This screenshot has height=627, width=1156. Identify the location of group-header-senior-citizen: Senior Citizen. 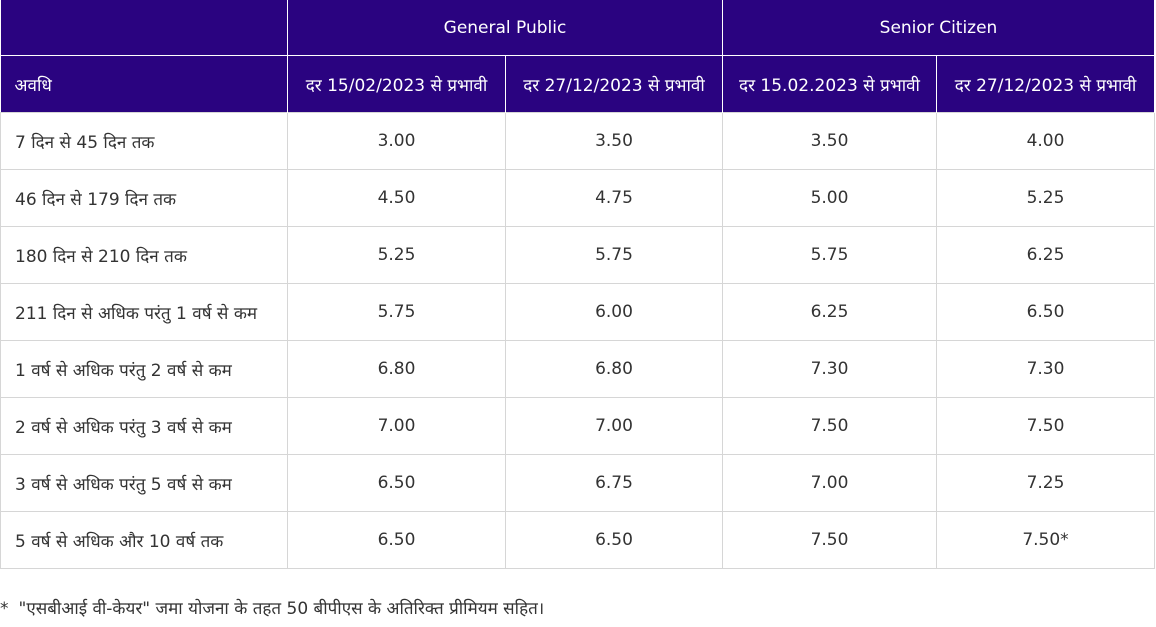
(938, 28).